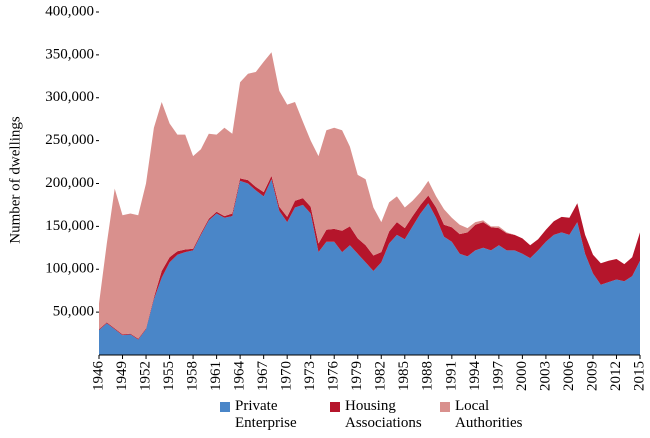  What do you see at coordinates (15, 180) in the screenshot?
I see `y-axis-label: Number of dwellings` at bounding box center [15, 180].